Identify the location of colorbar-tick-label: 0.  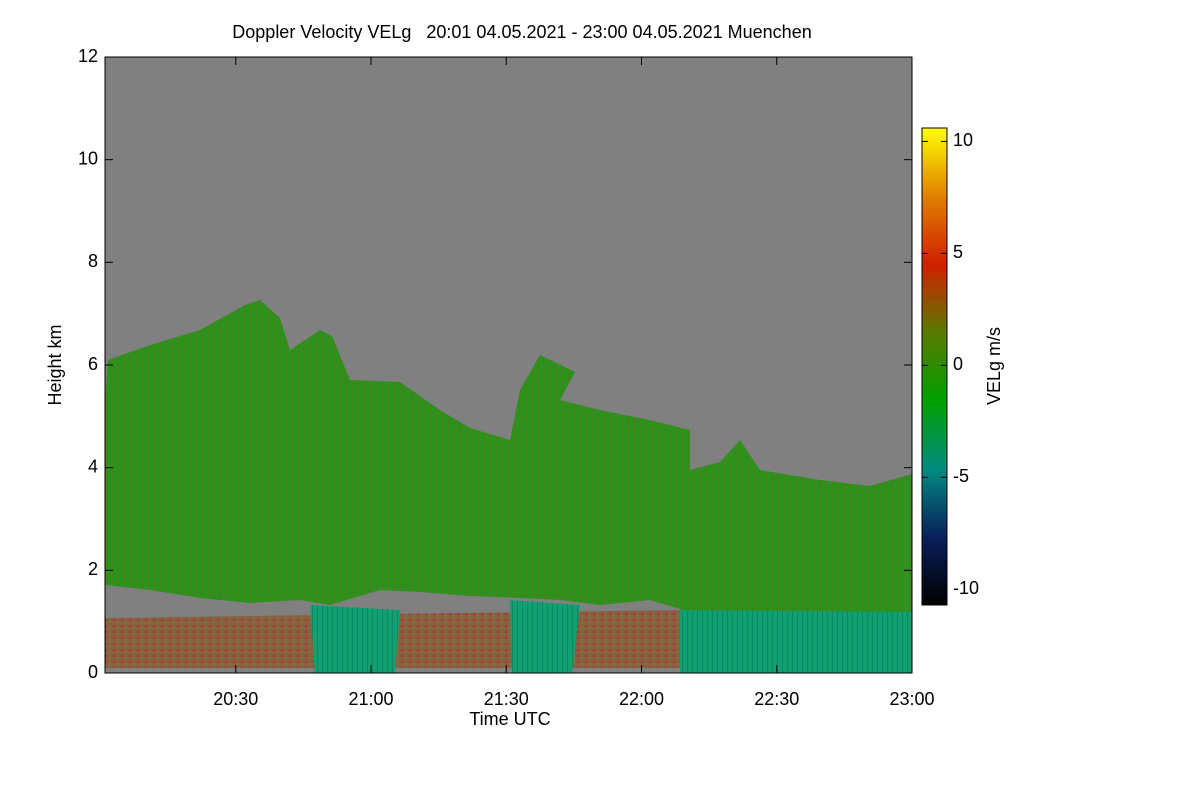
(958, 364).